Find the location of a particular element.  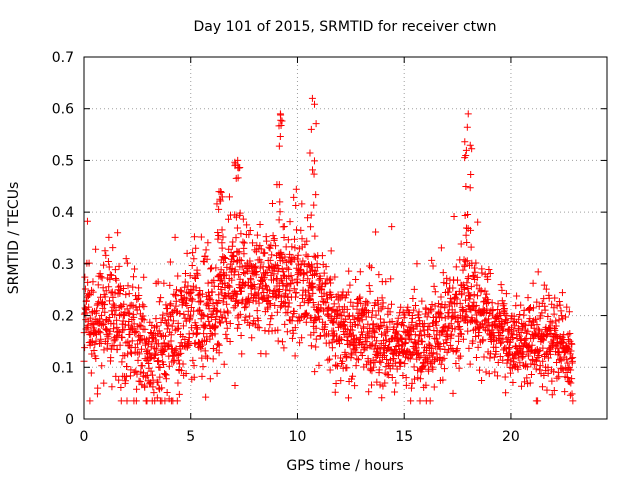

x-tick-label: 15 is located at coordinates (404, 437).